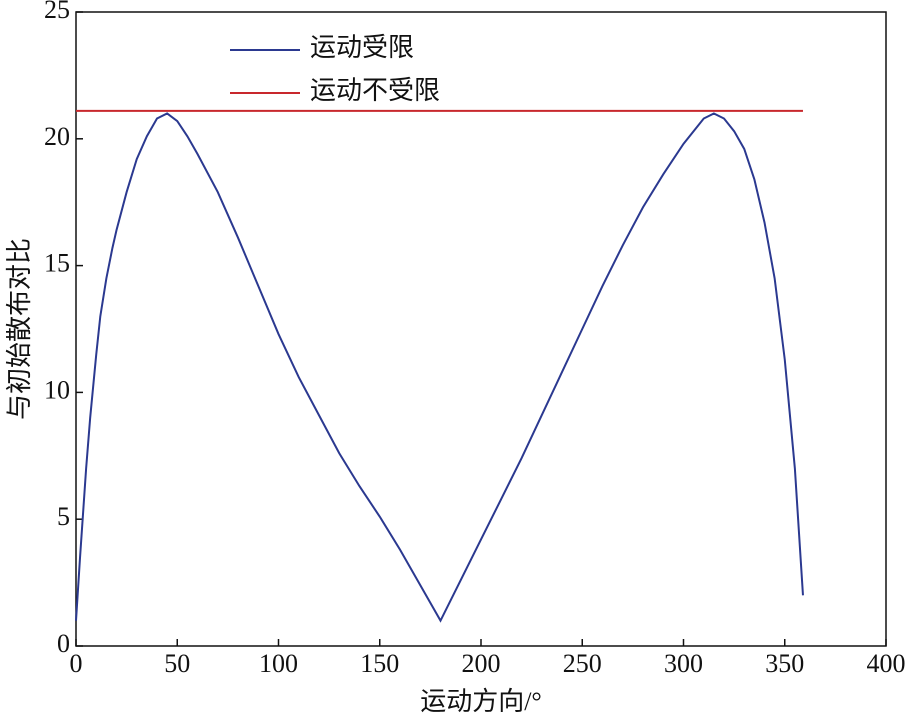 This screenshot has height=721, width=909. Describe the element at coordinates (76, 663) in the screenshot. I see `x-tick-label: 0` at that location.